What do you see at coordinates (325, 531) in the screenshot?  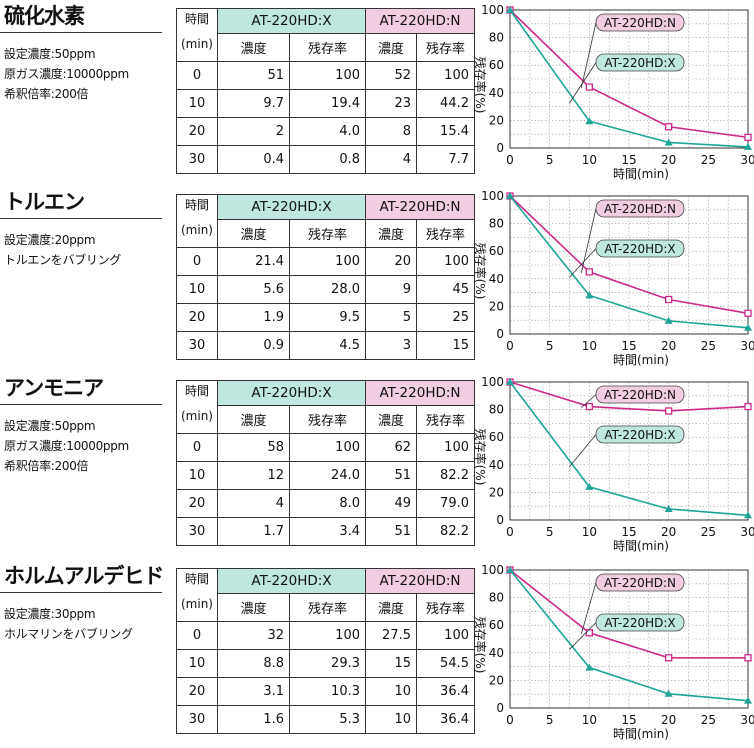 I see `table-row: 30 1.7 3.4 51 82.2` at bounding box center [325, 531].